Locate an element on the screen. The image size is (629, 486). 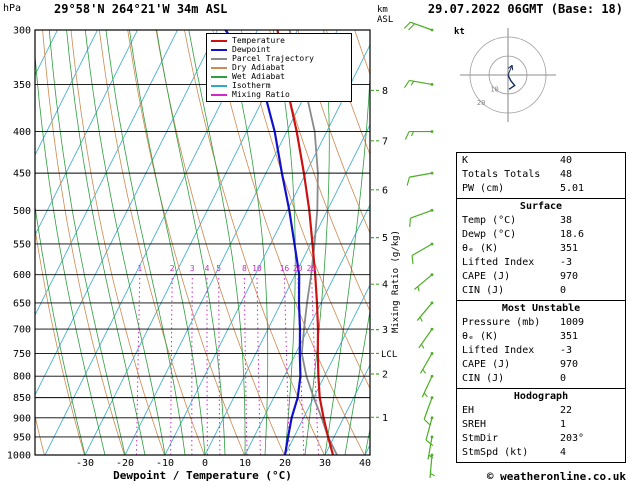
stat-row: Pressure (mb) 1009 is located at coordinates (541, 323).